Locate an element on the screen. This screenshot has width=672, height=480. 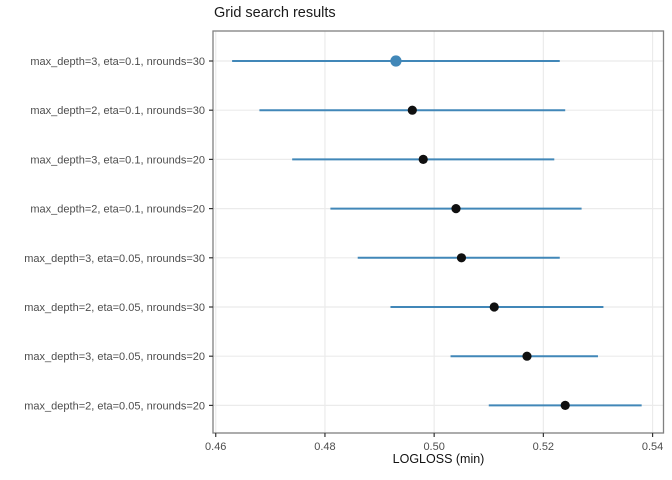
y-tick-label: max_depth=2, eta=0.05, nrounds=30 is located at coordinates (114, 308).